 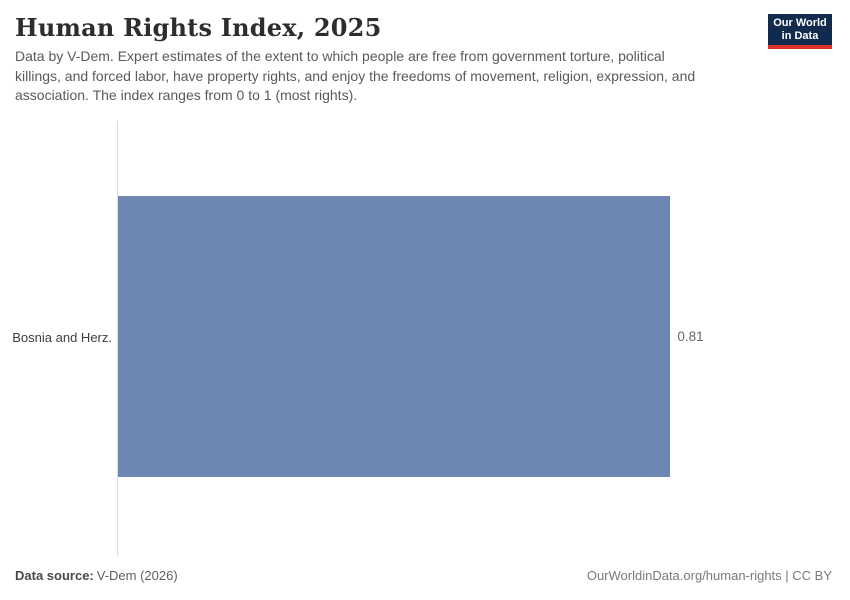 What do you see at coordinates (198, 27) in the screenshot?
I see `chart-title: Human Rights Index, 2025` at bounding box center [198, 27].